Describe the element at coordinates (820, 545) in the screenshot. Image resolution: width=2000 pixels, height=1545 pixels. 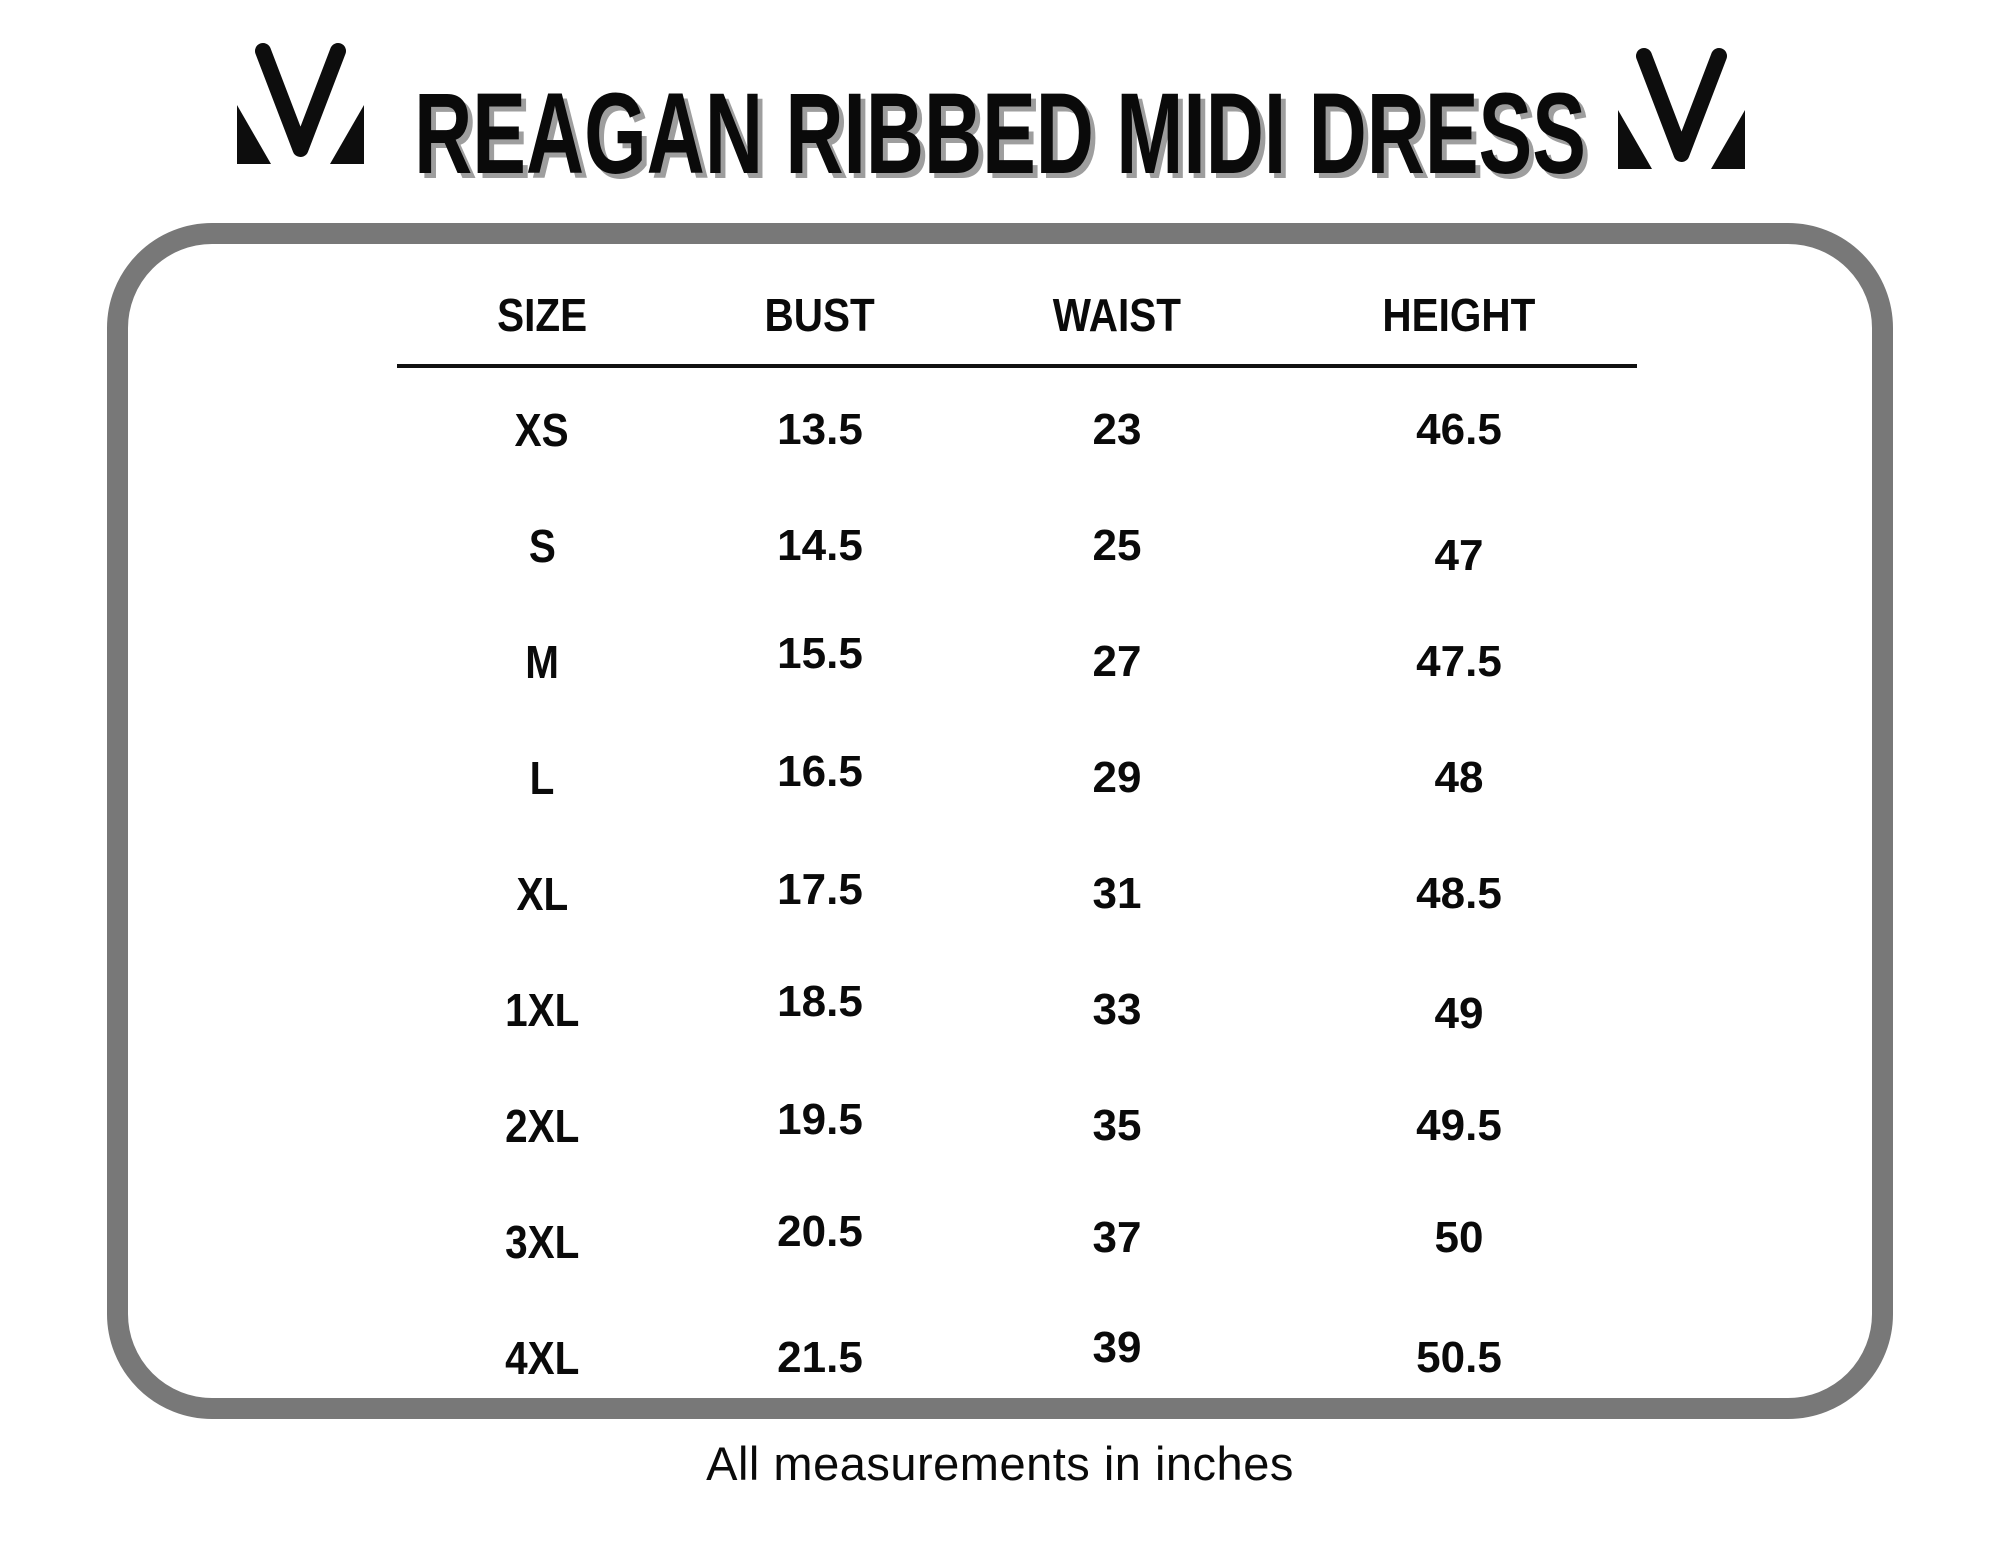
I see `bust-cell: 14.5` at that location.